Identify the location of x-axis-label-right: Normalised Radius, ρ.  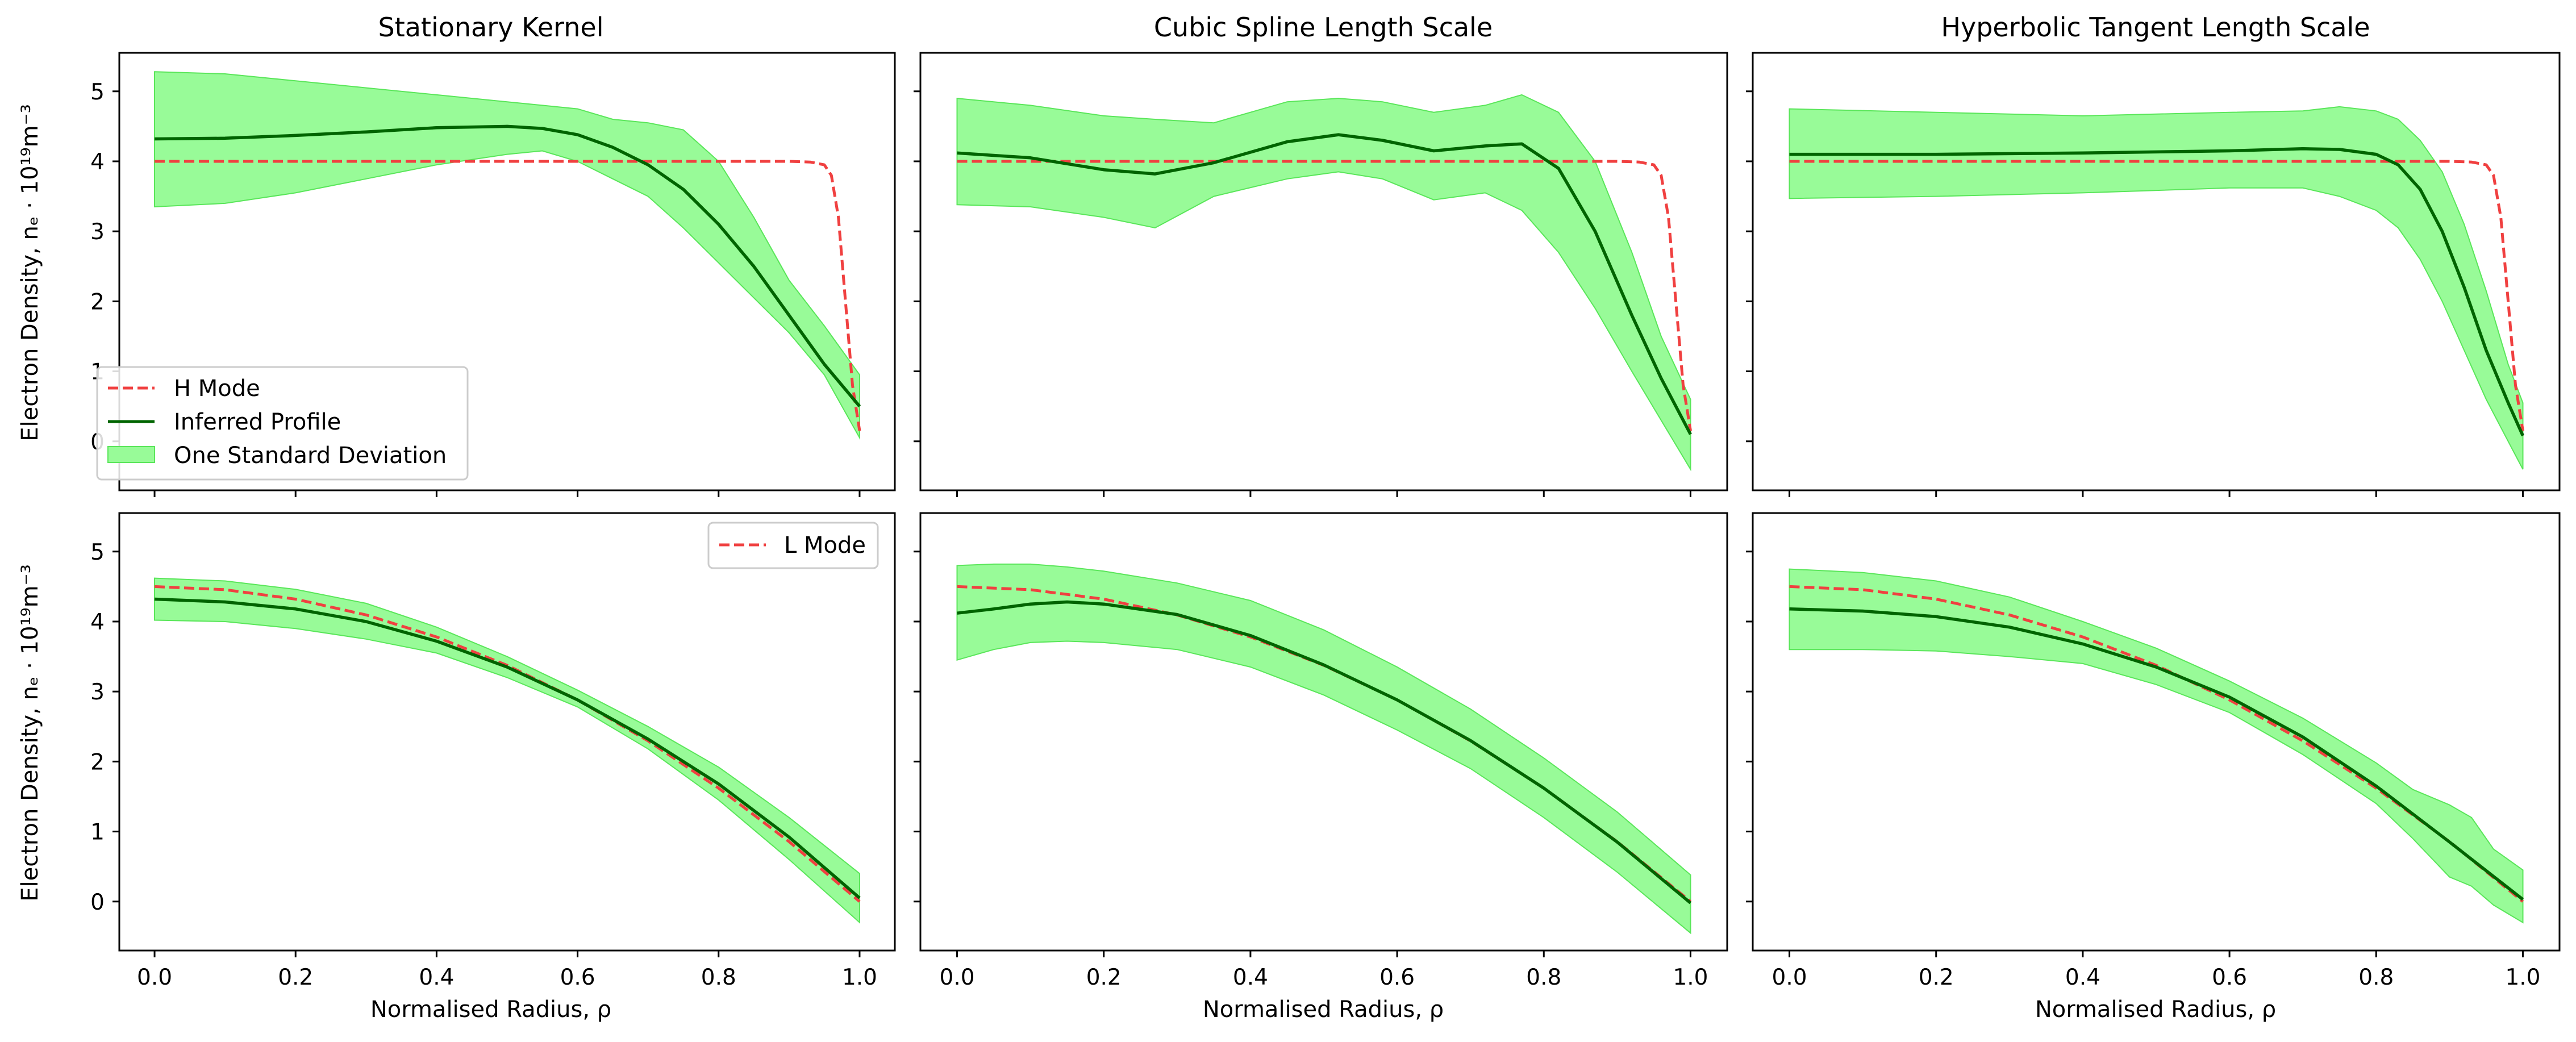
(2155, 1010).